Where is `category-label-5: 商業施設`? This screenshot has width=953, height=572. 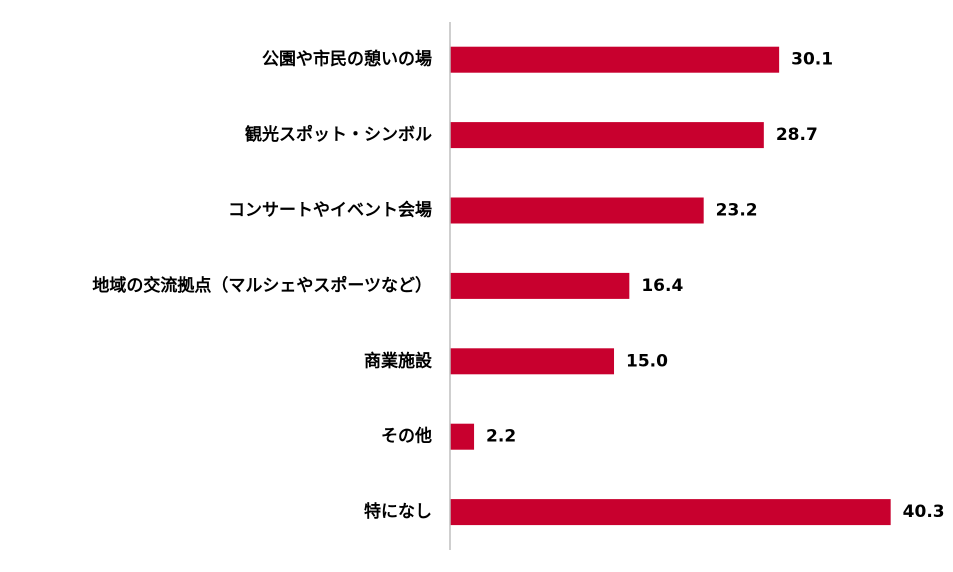 category-label-5: 商業施設 is located at coordinates (398, 360).